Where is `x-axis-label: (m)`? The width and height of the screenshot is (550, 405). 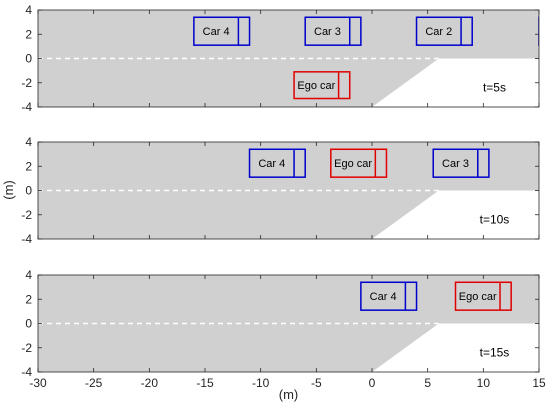 x-axis-label: (m) is located at coordinates (289, 394).